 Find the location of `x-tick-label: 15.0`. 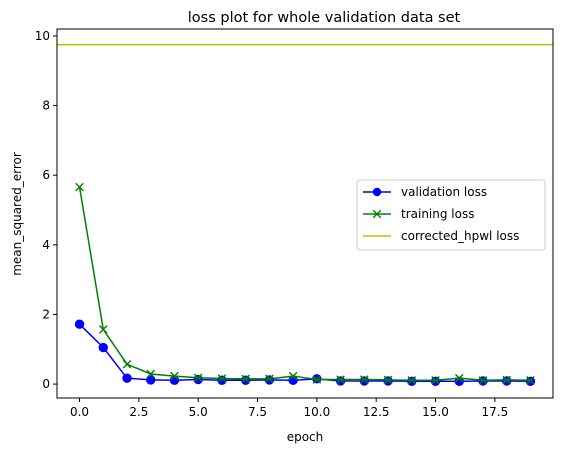

x-tick-label: 15.0 is located at coordinates (435, 412).